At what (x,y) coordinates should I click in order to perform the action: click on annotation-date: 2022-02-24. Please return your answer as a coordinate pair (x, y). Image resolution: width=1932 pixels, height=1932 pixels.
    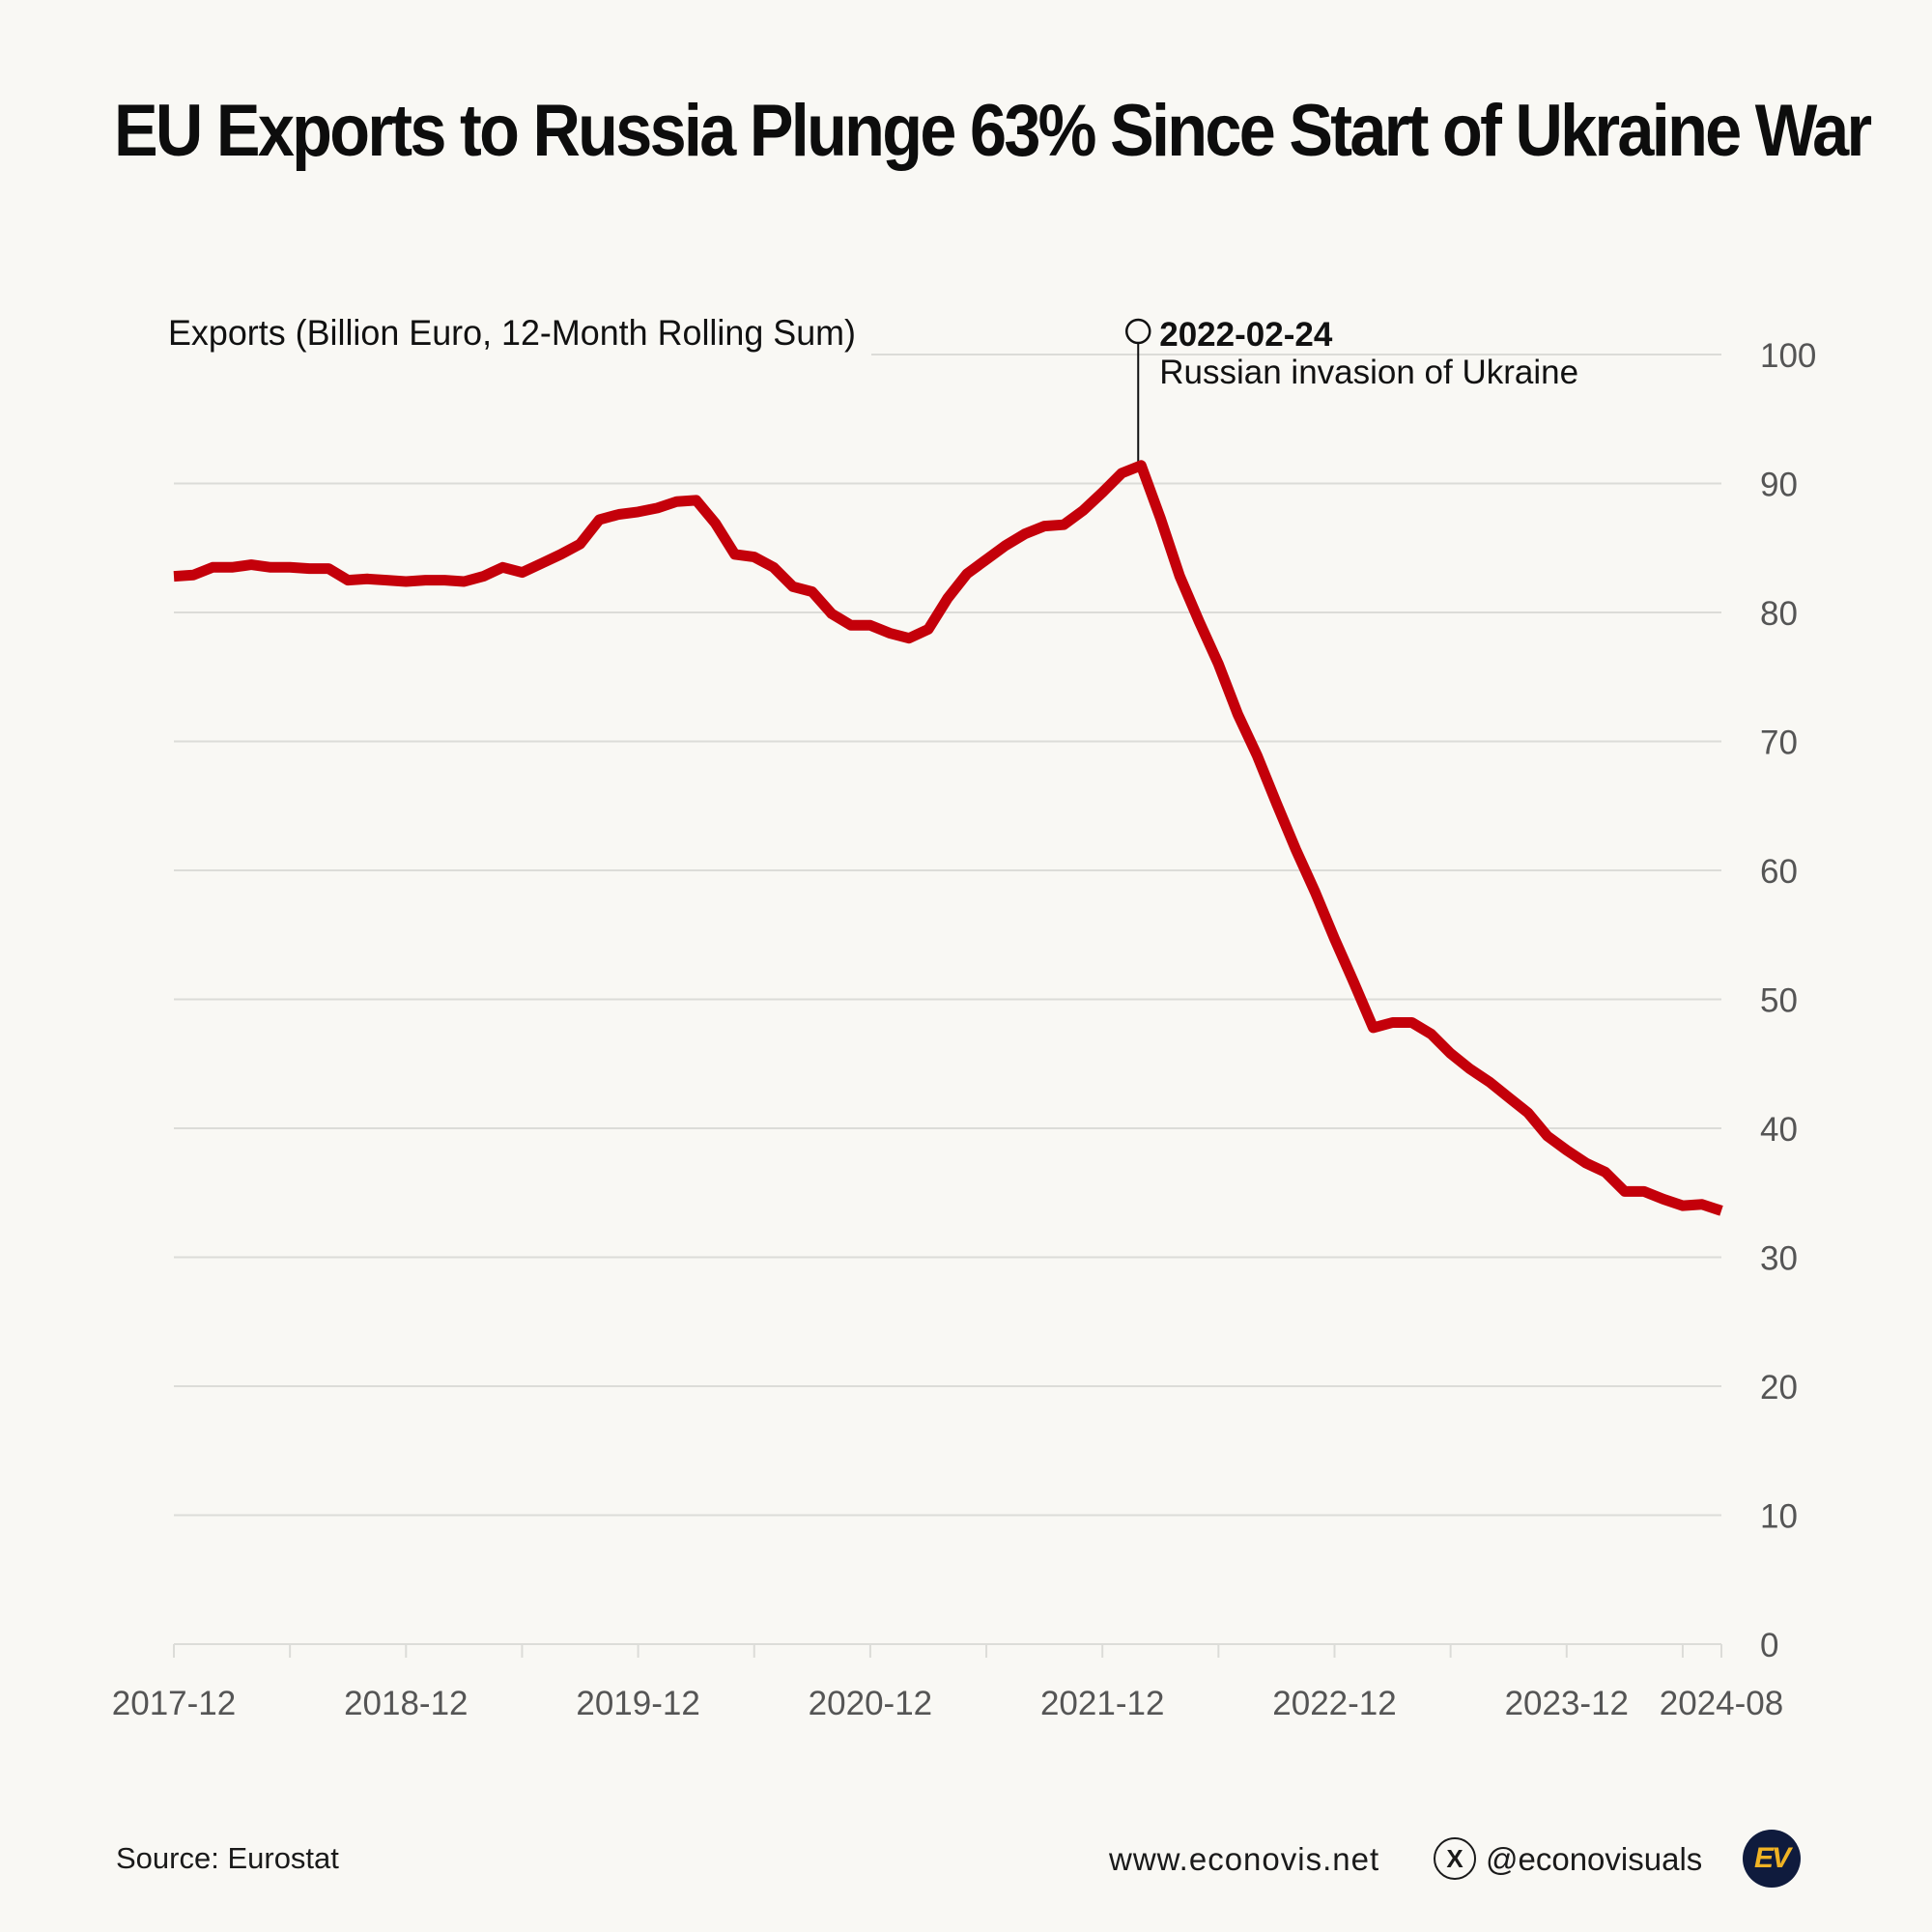
    Looking at the image, I should click on (1246, 335).